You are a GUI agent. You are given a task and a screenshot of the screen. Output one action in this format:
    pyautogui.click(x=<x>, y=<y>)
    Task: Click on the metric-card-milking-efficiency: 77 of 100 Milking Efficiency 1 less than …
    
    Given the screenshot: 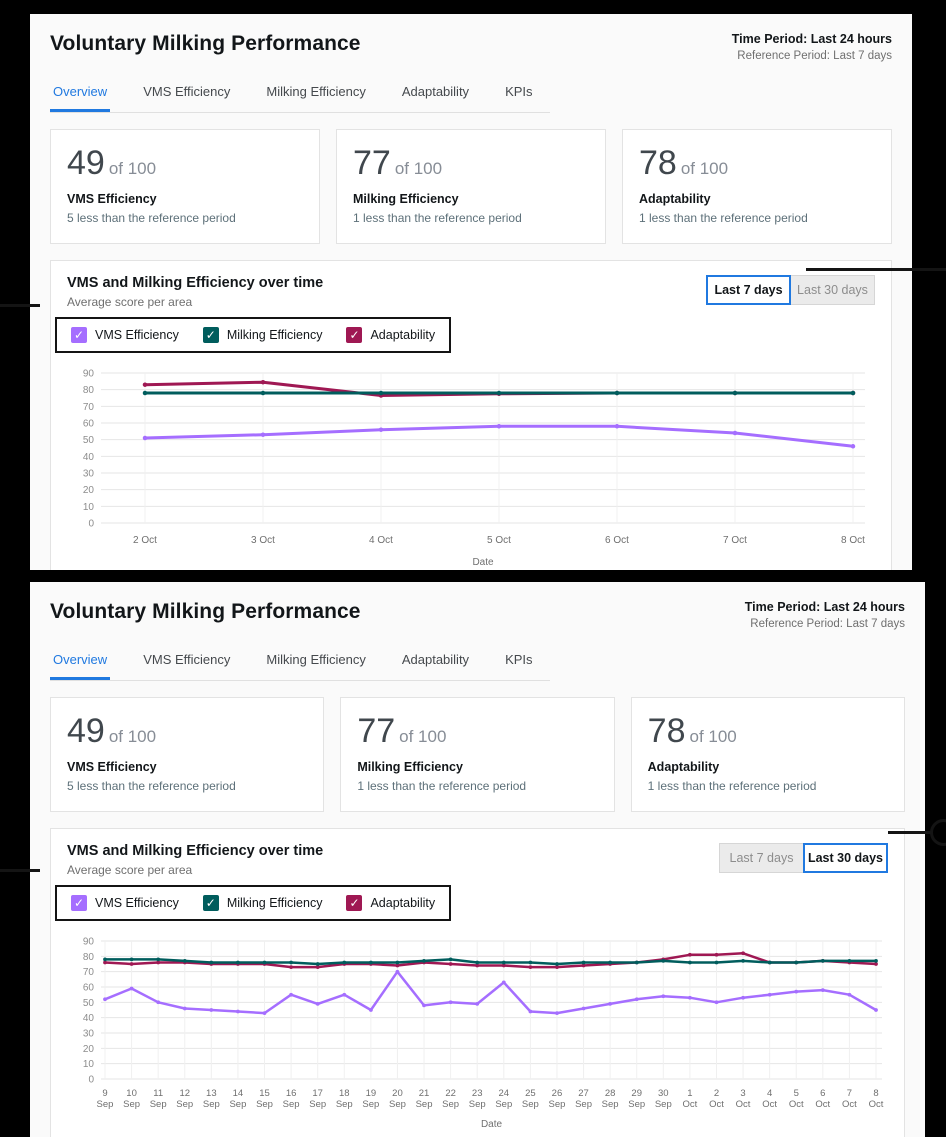 What is the action you would take?
    pyautogui.click(x=471, y=186)
    